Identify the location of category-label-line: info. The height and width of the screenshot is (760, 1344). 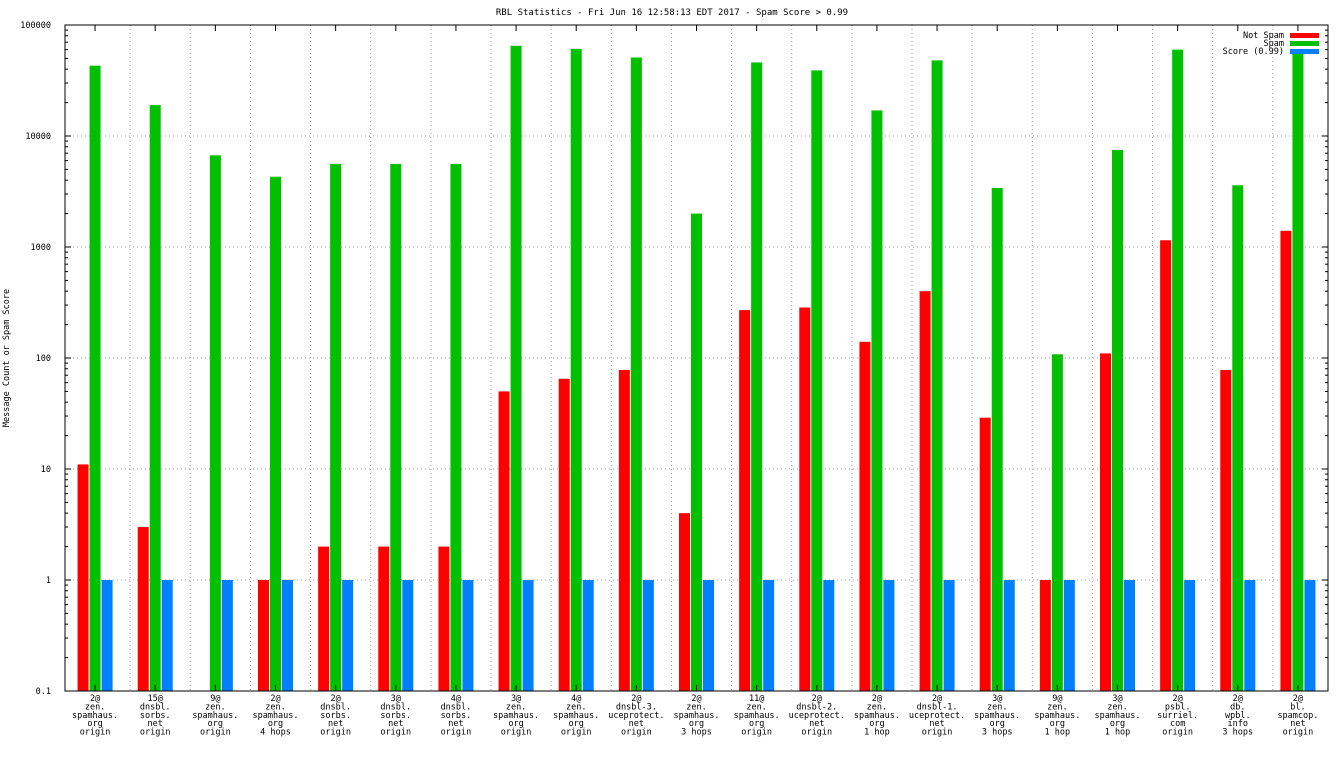
(1238, 724).